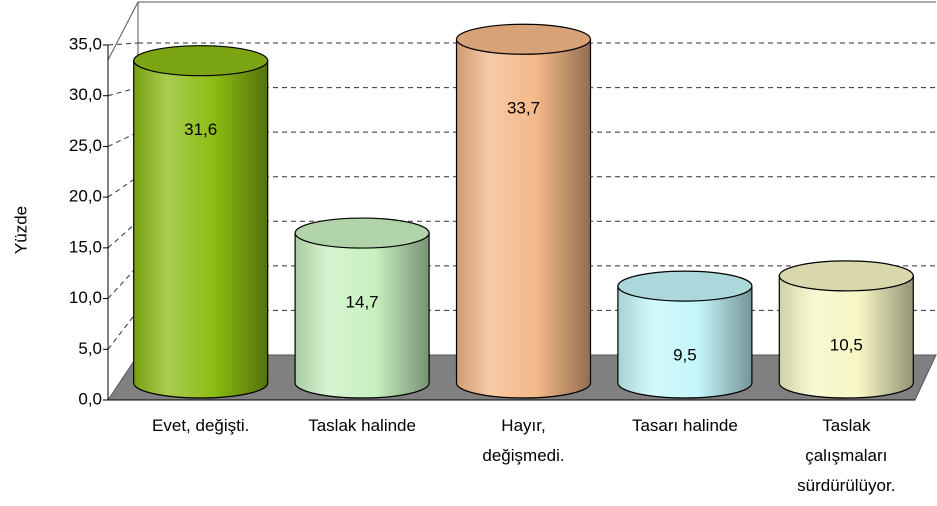 The image size is (937, 506). What do you see at coordinates (523, 440) in the screenshot?
I see `x-tick-label: Hayır, değişmedi.` at bounding box center [523, 440].